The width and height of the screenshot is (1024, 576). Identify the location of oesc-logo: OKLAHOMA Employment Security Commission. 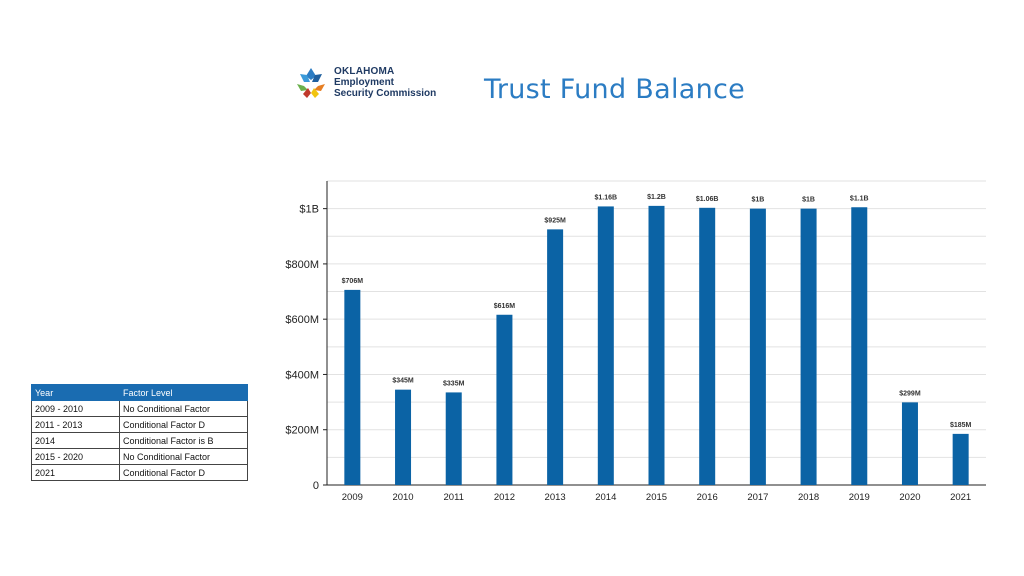
(372, 84).